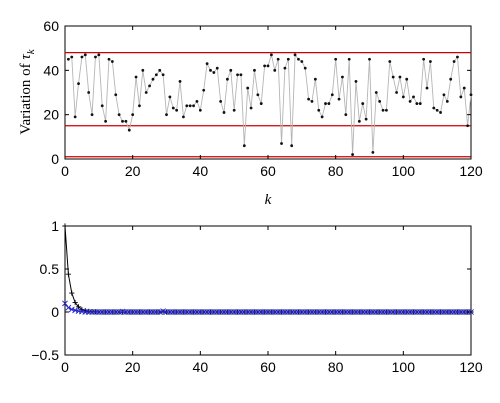 The image size is (500, 403). What do you see at coordinates (55, 312) in the screenshot?
I see `bottom-chart-ytick-label: 0` at bounding box center [55, 312].